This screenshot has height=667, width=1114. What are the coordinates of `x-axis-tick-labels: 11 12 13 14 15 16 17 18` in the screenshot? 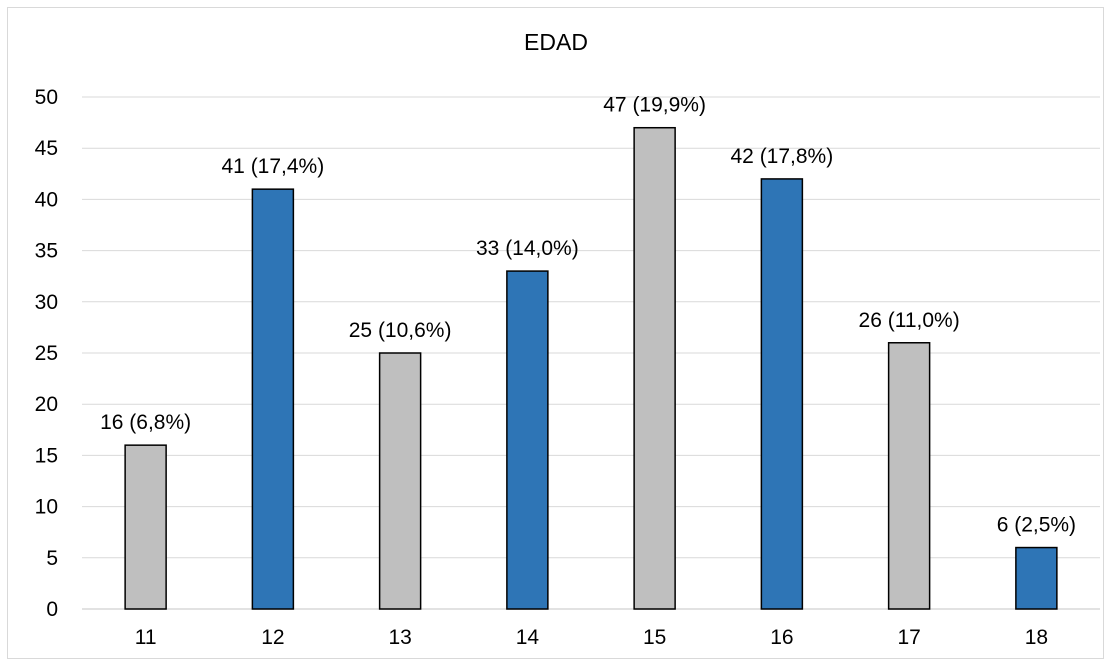 It's located at (591, 637).